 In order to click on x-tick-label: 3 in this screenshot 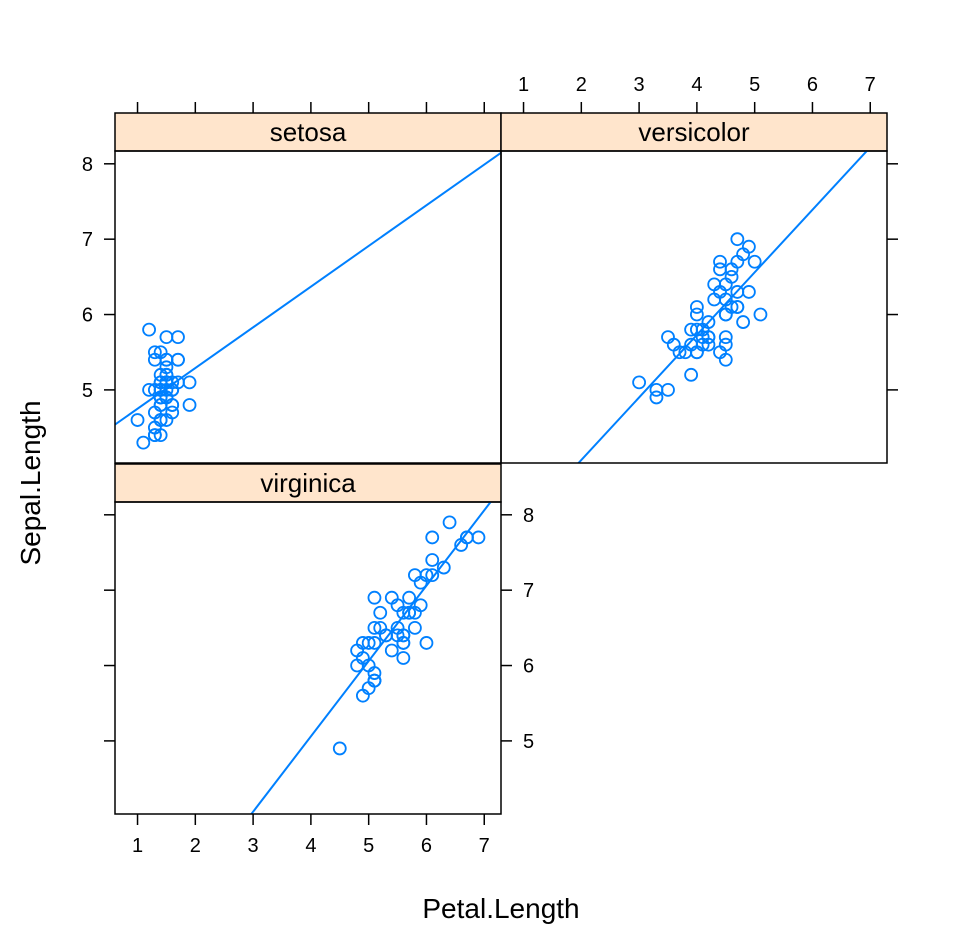, I will do `click(253, 846)`.